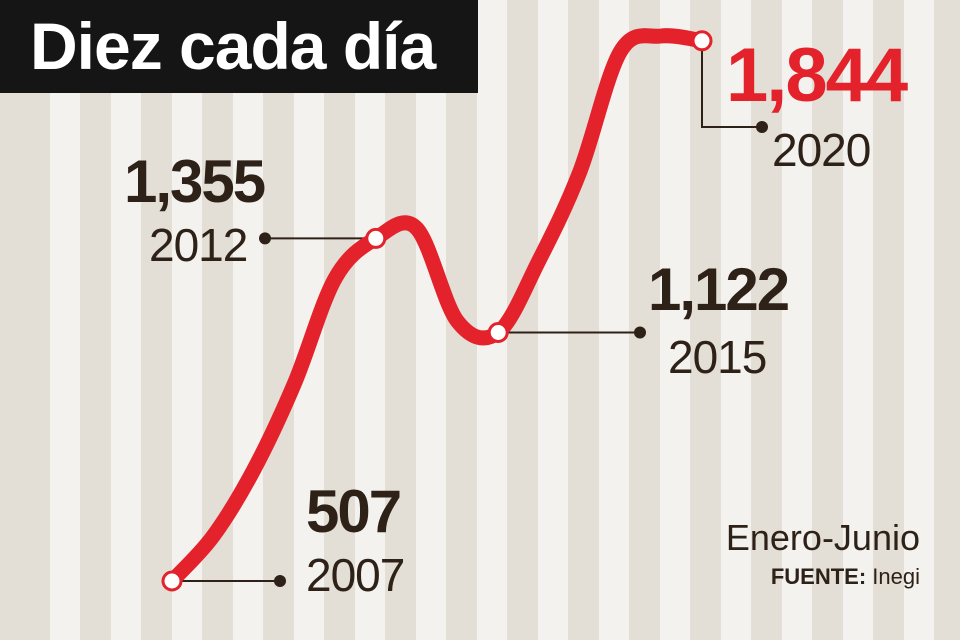  I want to click on value-label-2020: 1,844, so click(817, 75).